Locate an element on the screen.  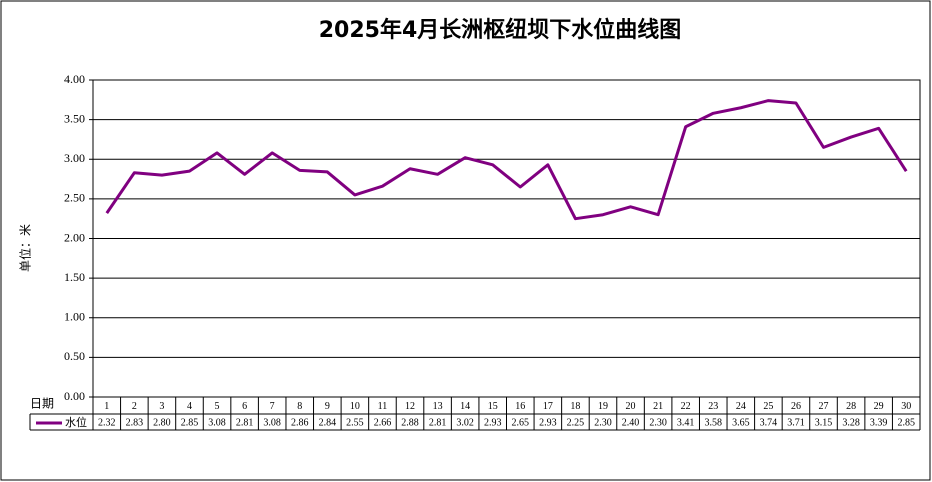
y-tick-label: 2.50 is located at coordinates (74, 198).